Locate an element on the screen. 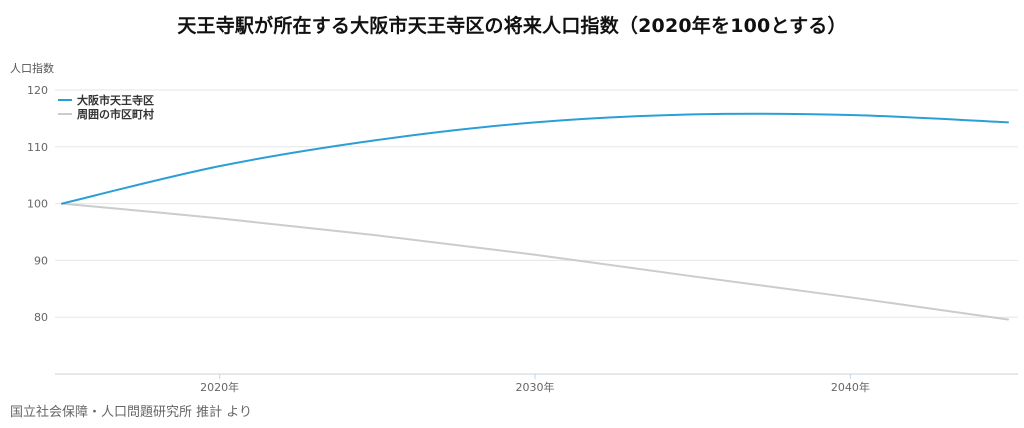 The width and height of the screenshot is (1024, 428). y-tick-label: 80 is located at coordinates (41, 317).